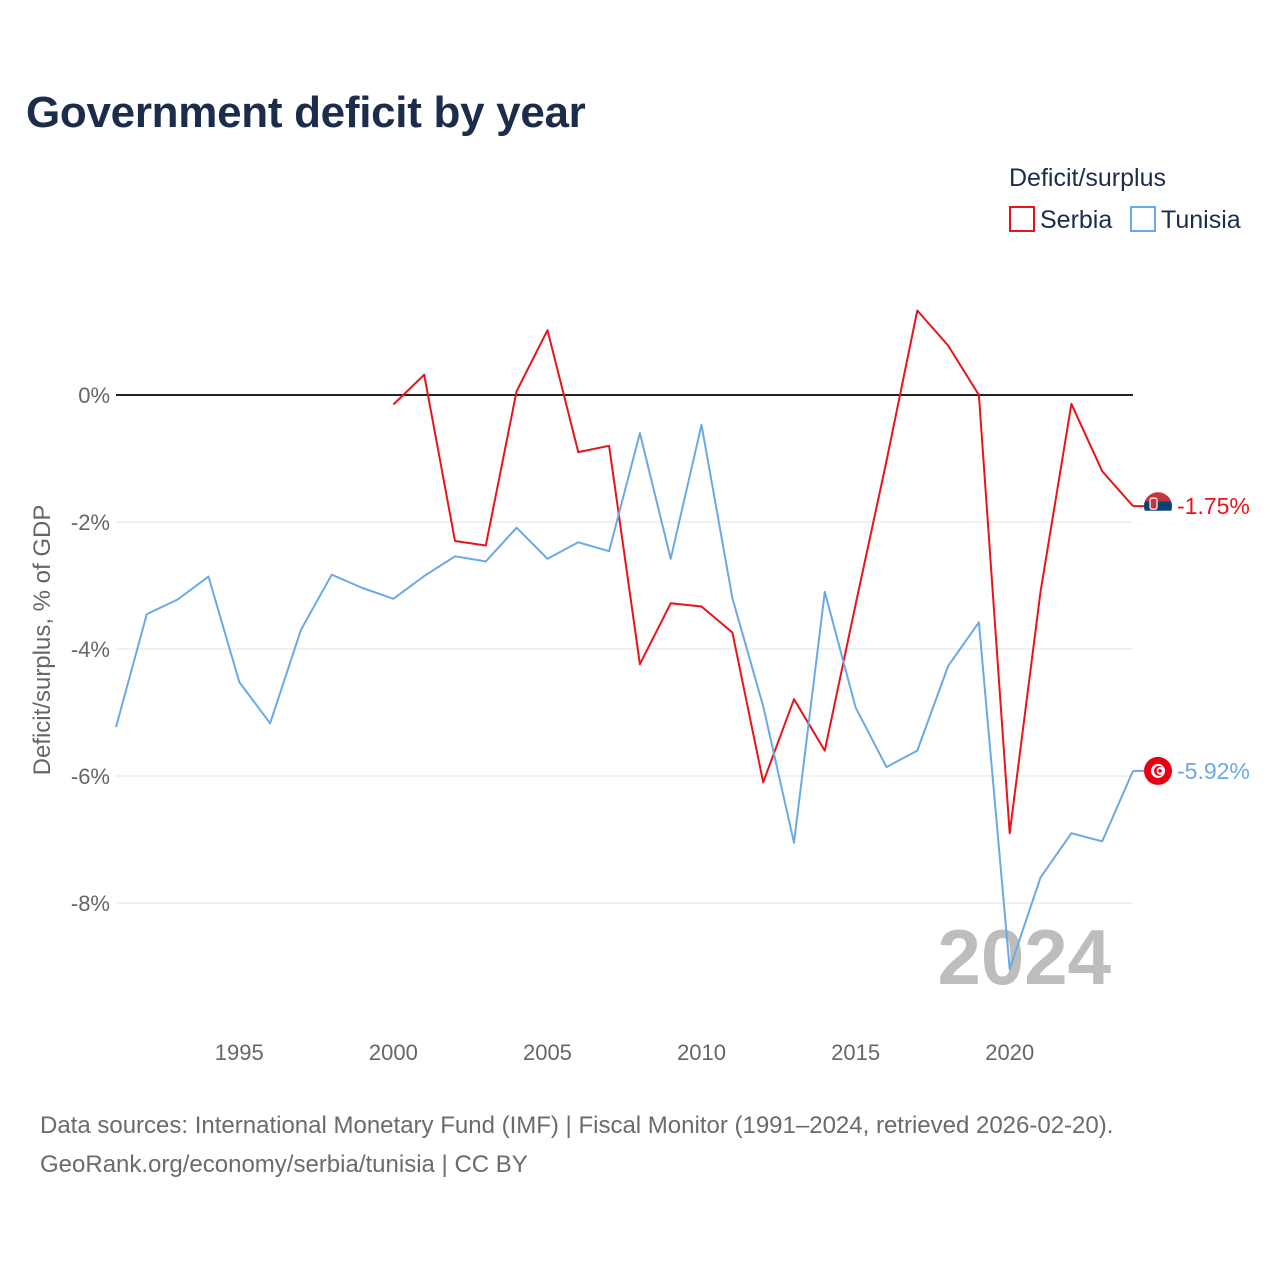  What do you see at coordinates (306, 112) in the screenshot?
I see `chart-title: Government deficit by year` at bounding box center [306, 112].